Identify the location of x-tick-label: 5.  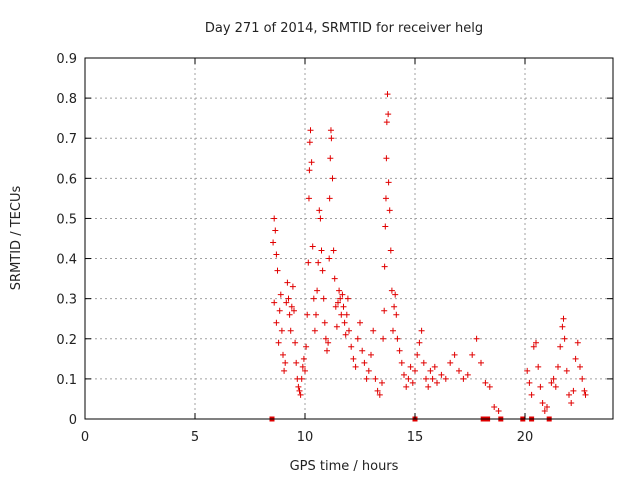
(195, 437).